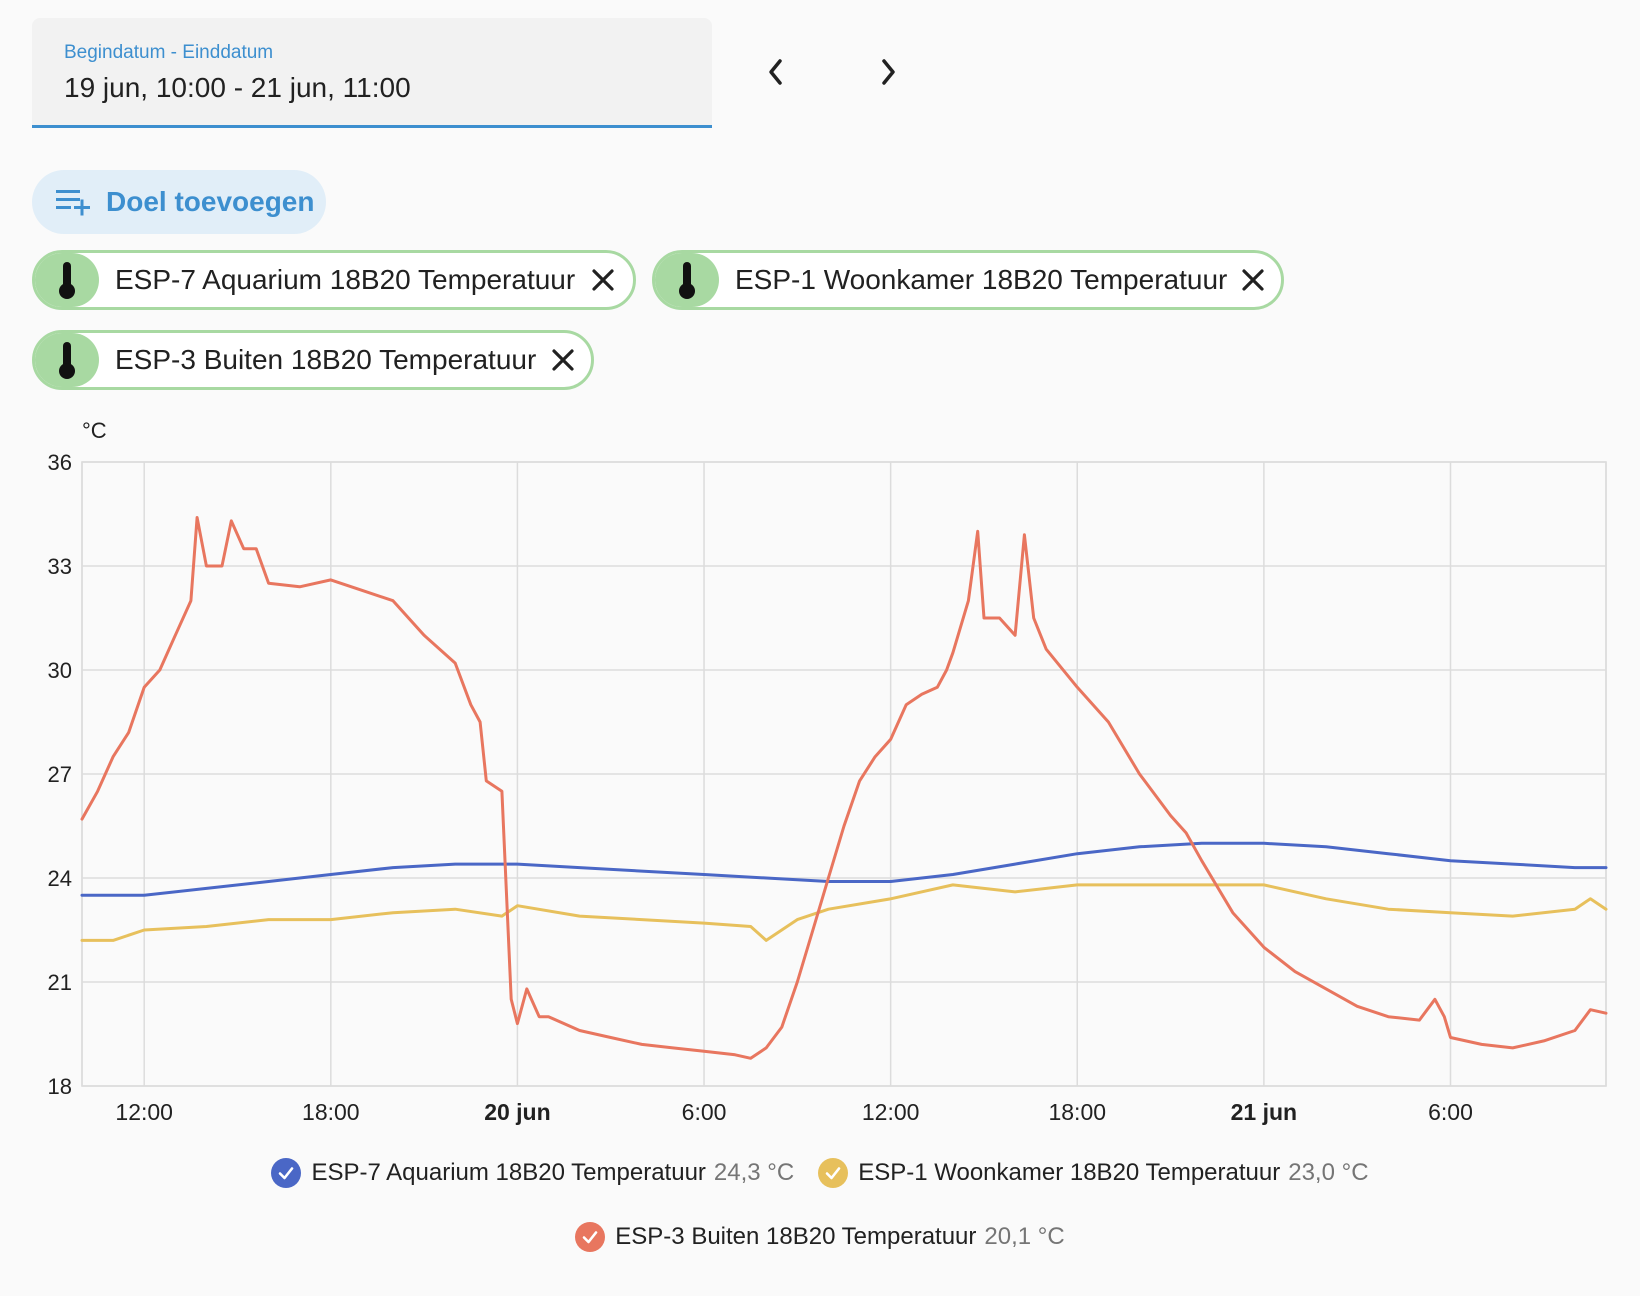 Image resolution: width=1640 pixels, height=1296 pixels. What do you see at coordinates (793, 1112) in the screenshot?
I see `x-axis-ticks: 12:00 18:00 20 jun 6:00 12:00 18:00 21 jun 6:00` at bounding box center [793, 1112].